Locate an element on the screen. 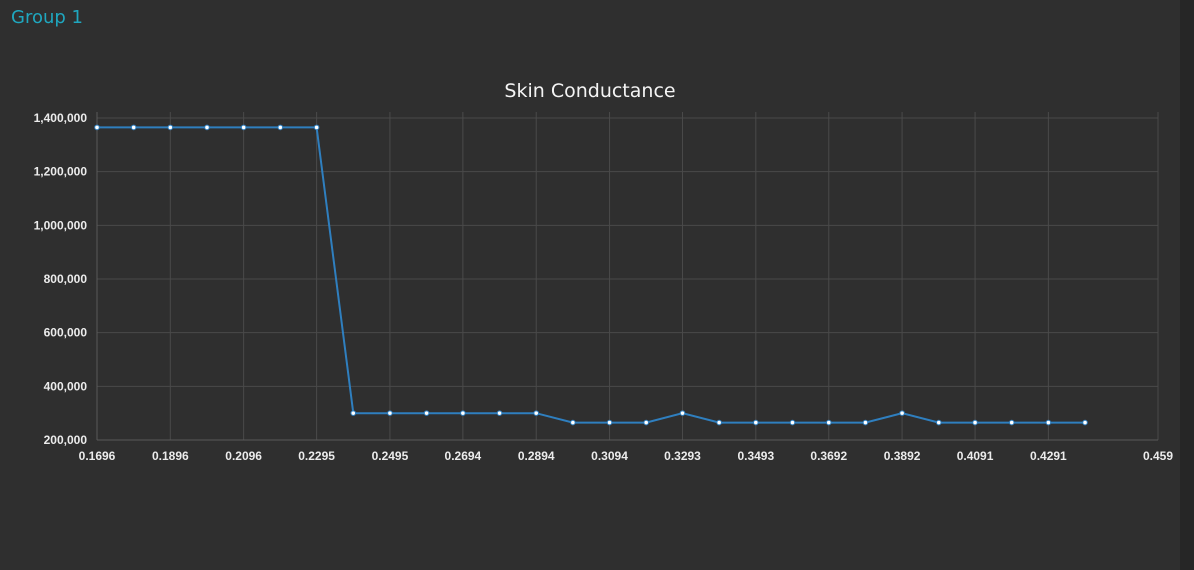 The image size is (1194, 570). x-tick-label: 0.3892 is located at coordinates (902, 456).